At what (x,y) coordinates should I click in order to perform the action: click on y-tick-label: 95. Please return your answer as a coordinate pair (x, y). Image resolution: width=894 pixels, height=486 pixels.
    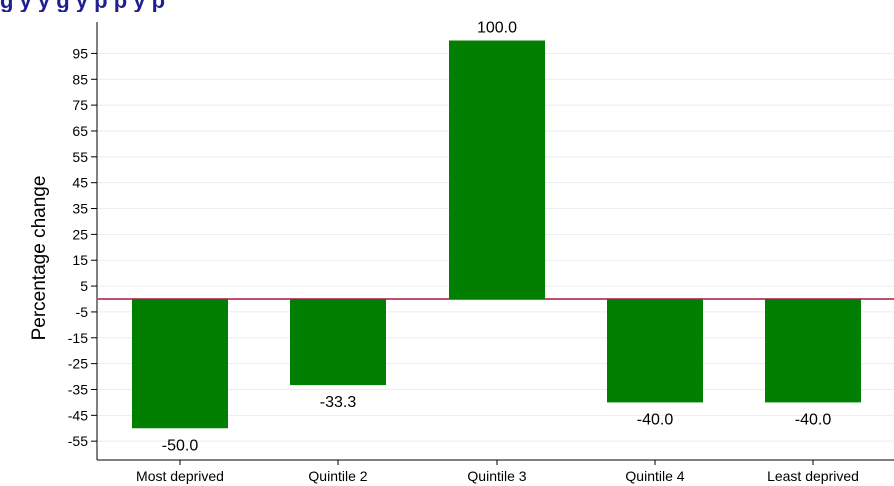
    Looking at the image, I should click on (80, 53).